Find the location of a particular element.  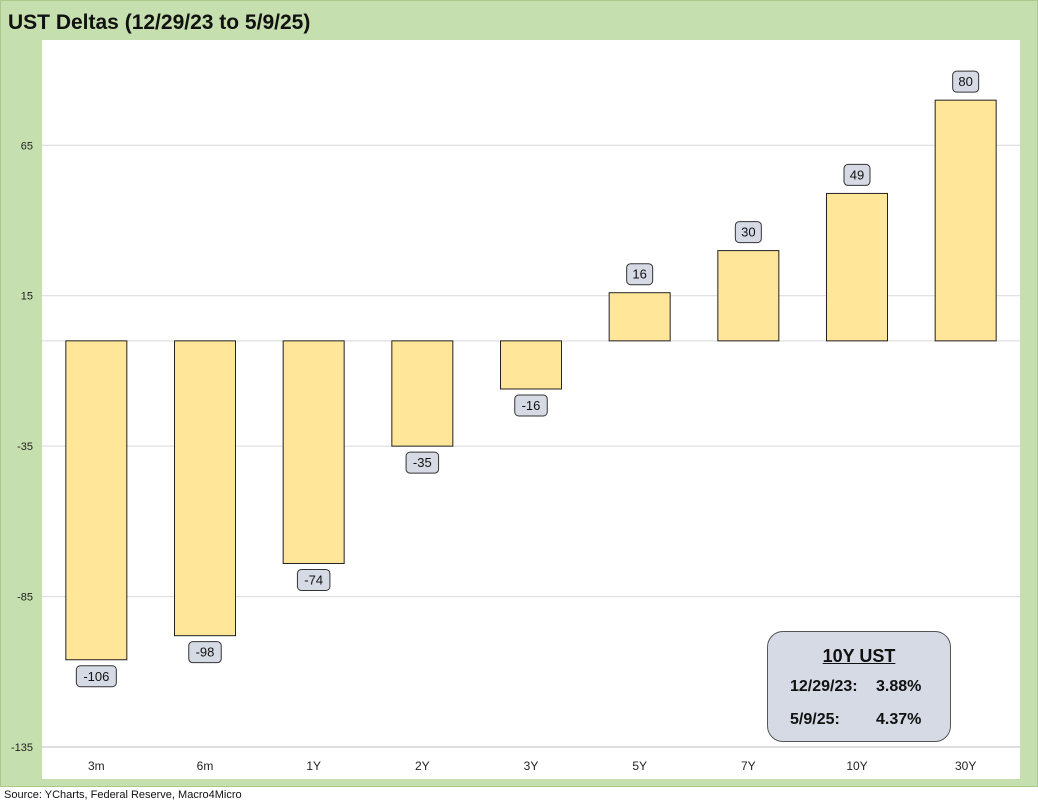

annotation-value: 3.88% is located at coordinates (899, 686).